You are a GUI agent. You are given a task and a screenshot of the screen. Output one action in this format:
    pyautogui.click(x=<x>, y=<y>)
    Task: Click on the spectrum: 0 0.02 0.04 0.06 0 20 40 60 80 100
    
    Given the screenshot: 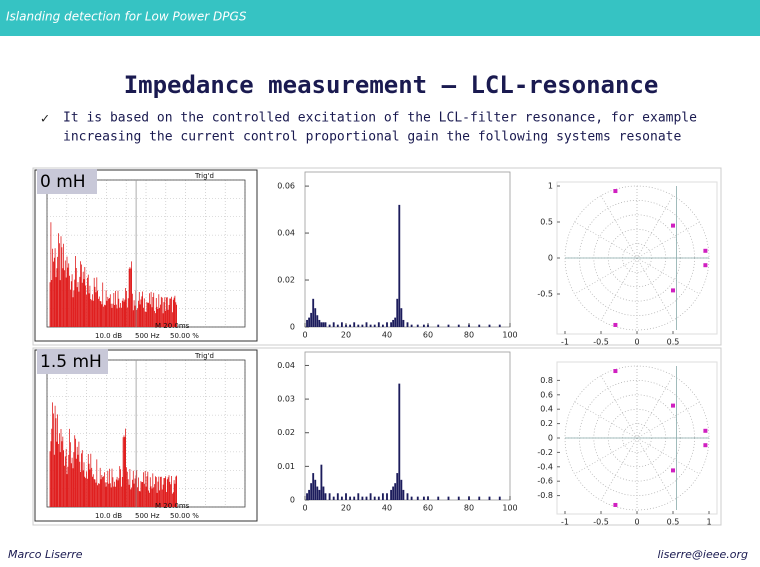 What is the action you would take?
    pyautogui.click(x=397, y=255)
    